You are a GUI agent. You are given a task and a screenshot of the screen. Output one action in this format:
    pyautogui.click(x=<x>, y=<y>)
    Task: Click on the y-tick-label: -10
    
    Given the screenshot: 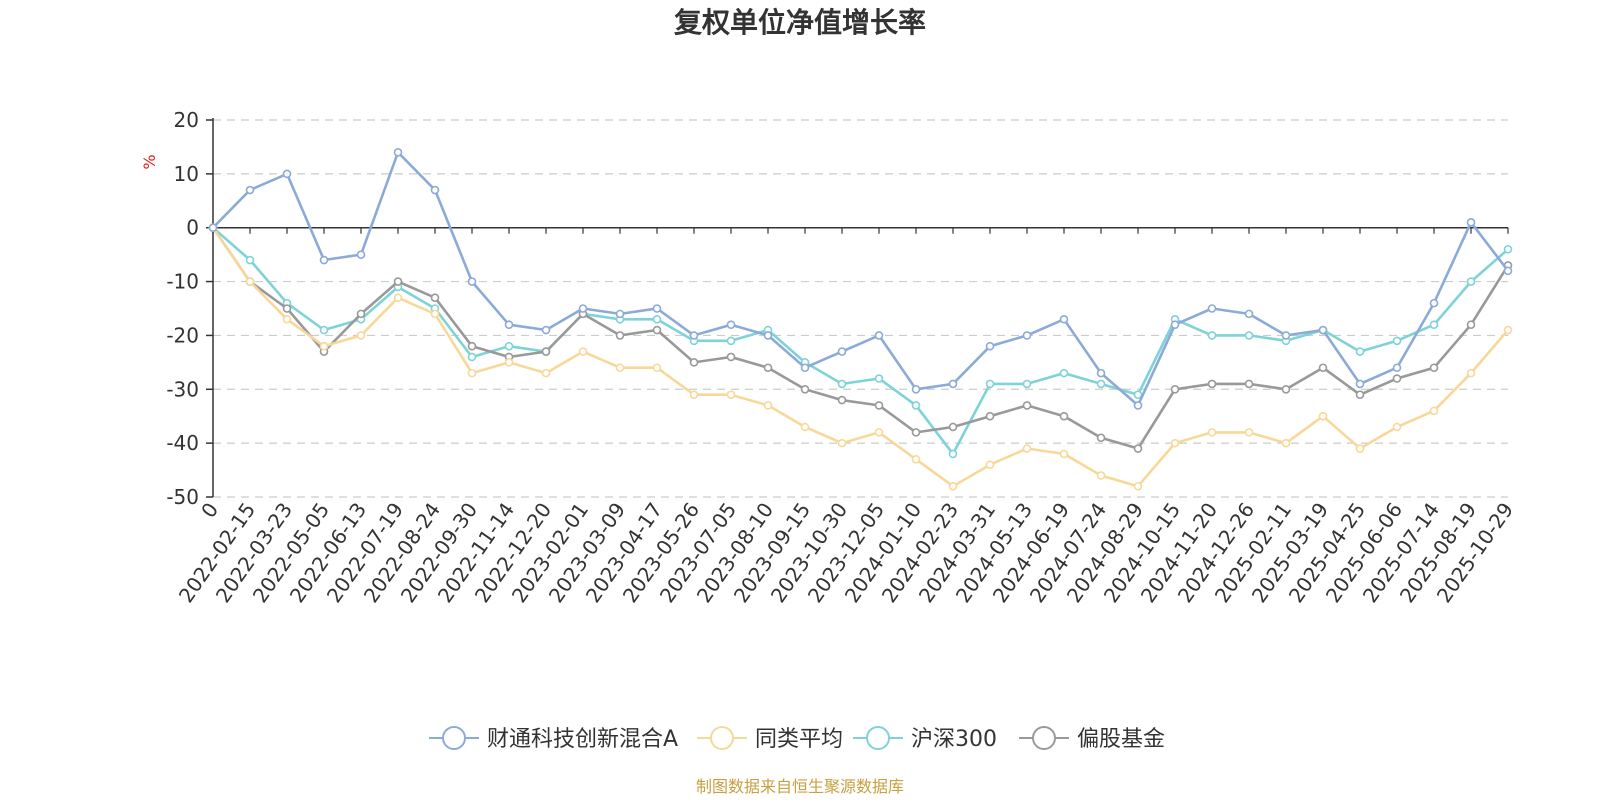 What is the action you would take?
    pyautogui.click(x=182, y=282)
    